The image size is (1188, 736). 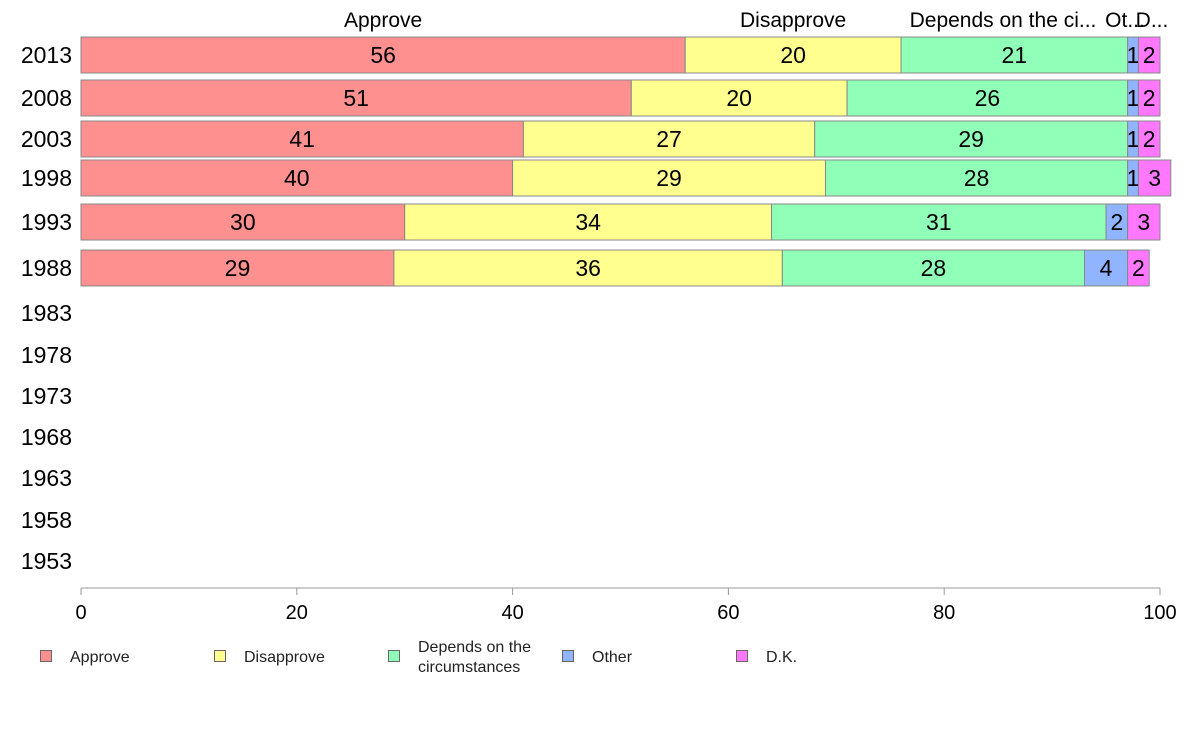 I want to click on year-label: 1963, so click(x=46, y=478).